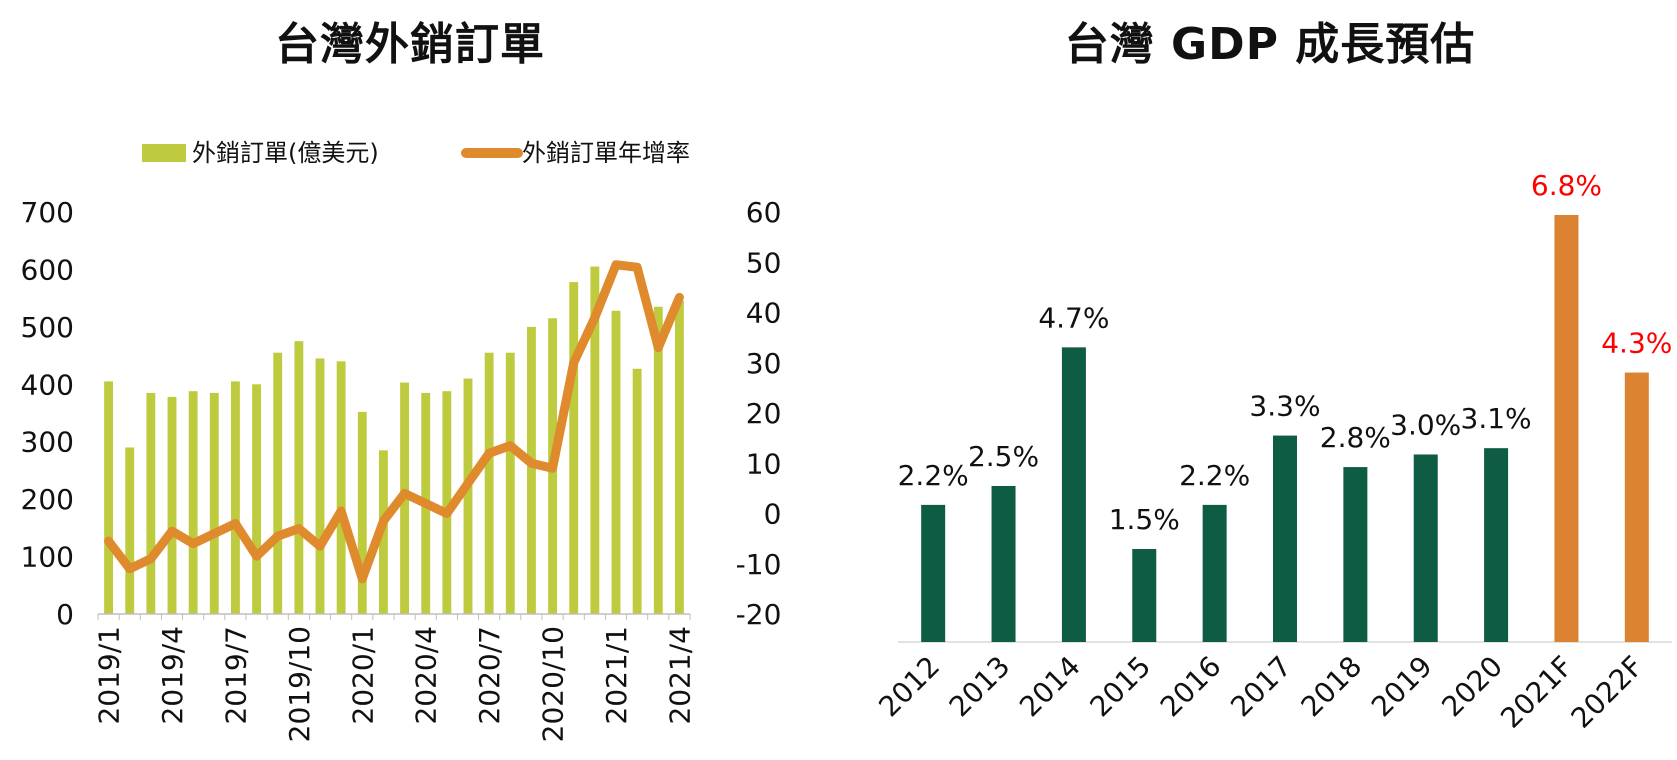  What do you see at coordinates (1355, 554) in the screenshot?
I see `gdp-bar-2018` at bounding box center [1355, 554].